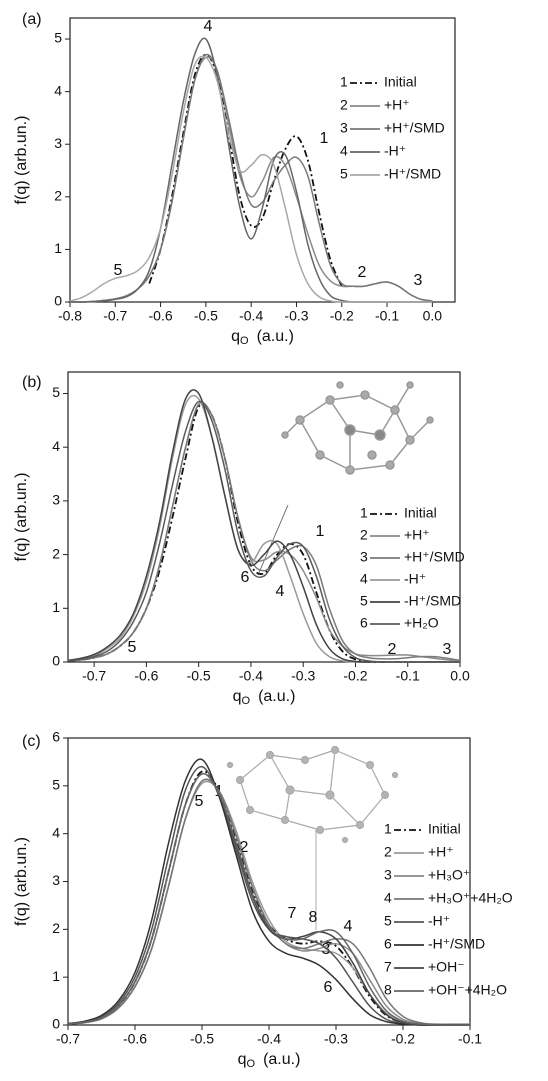 The width and height of the screenshot is (548, 1081). I want to click on legend-label: -H⁺, so click(395, 151).